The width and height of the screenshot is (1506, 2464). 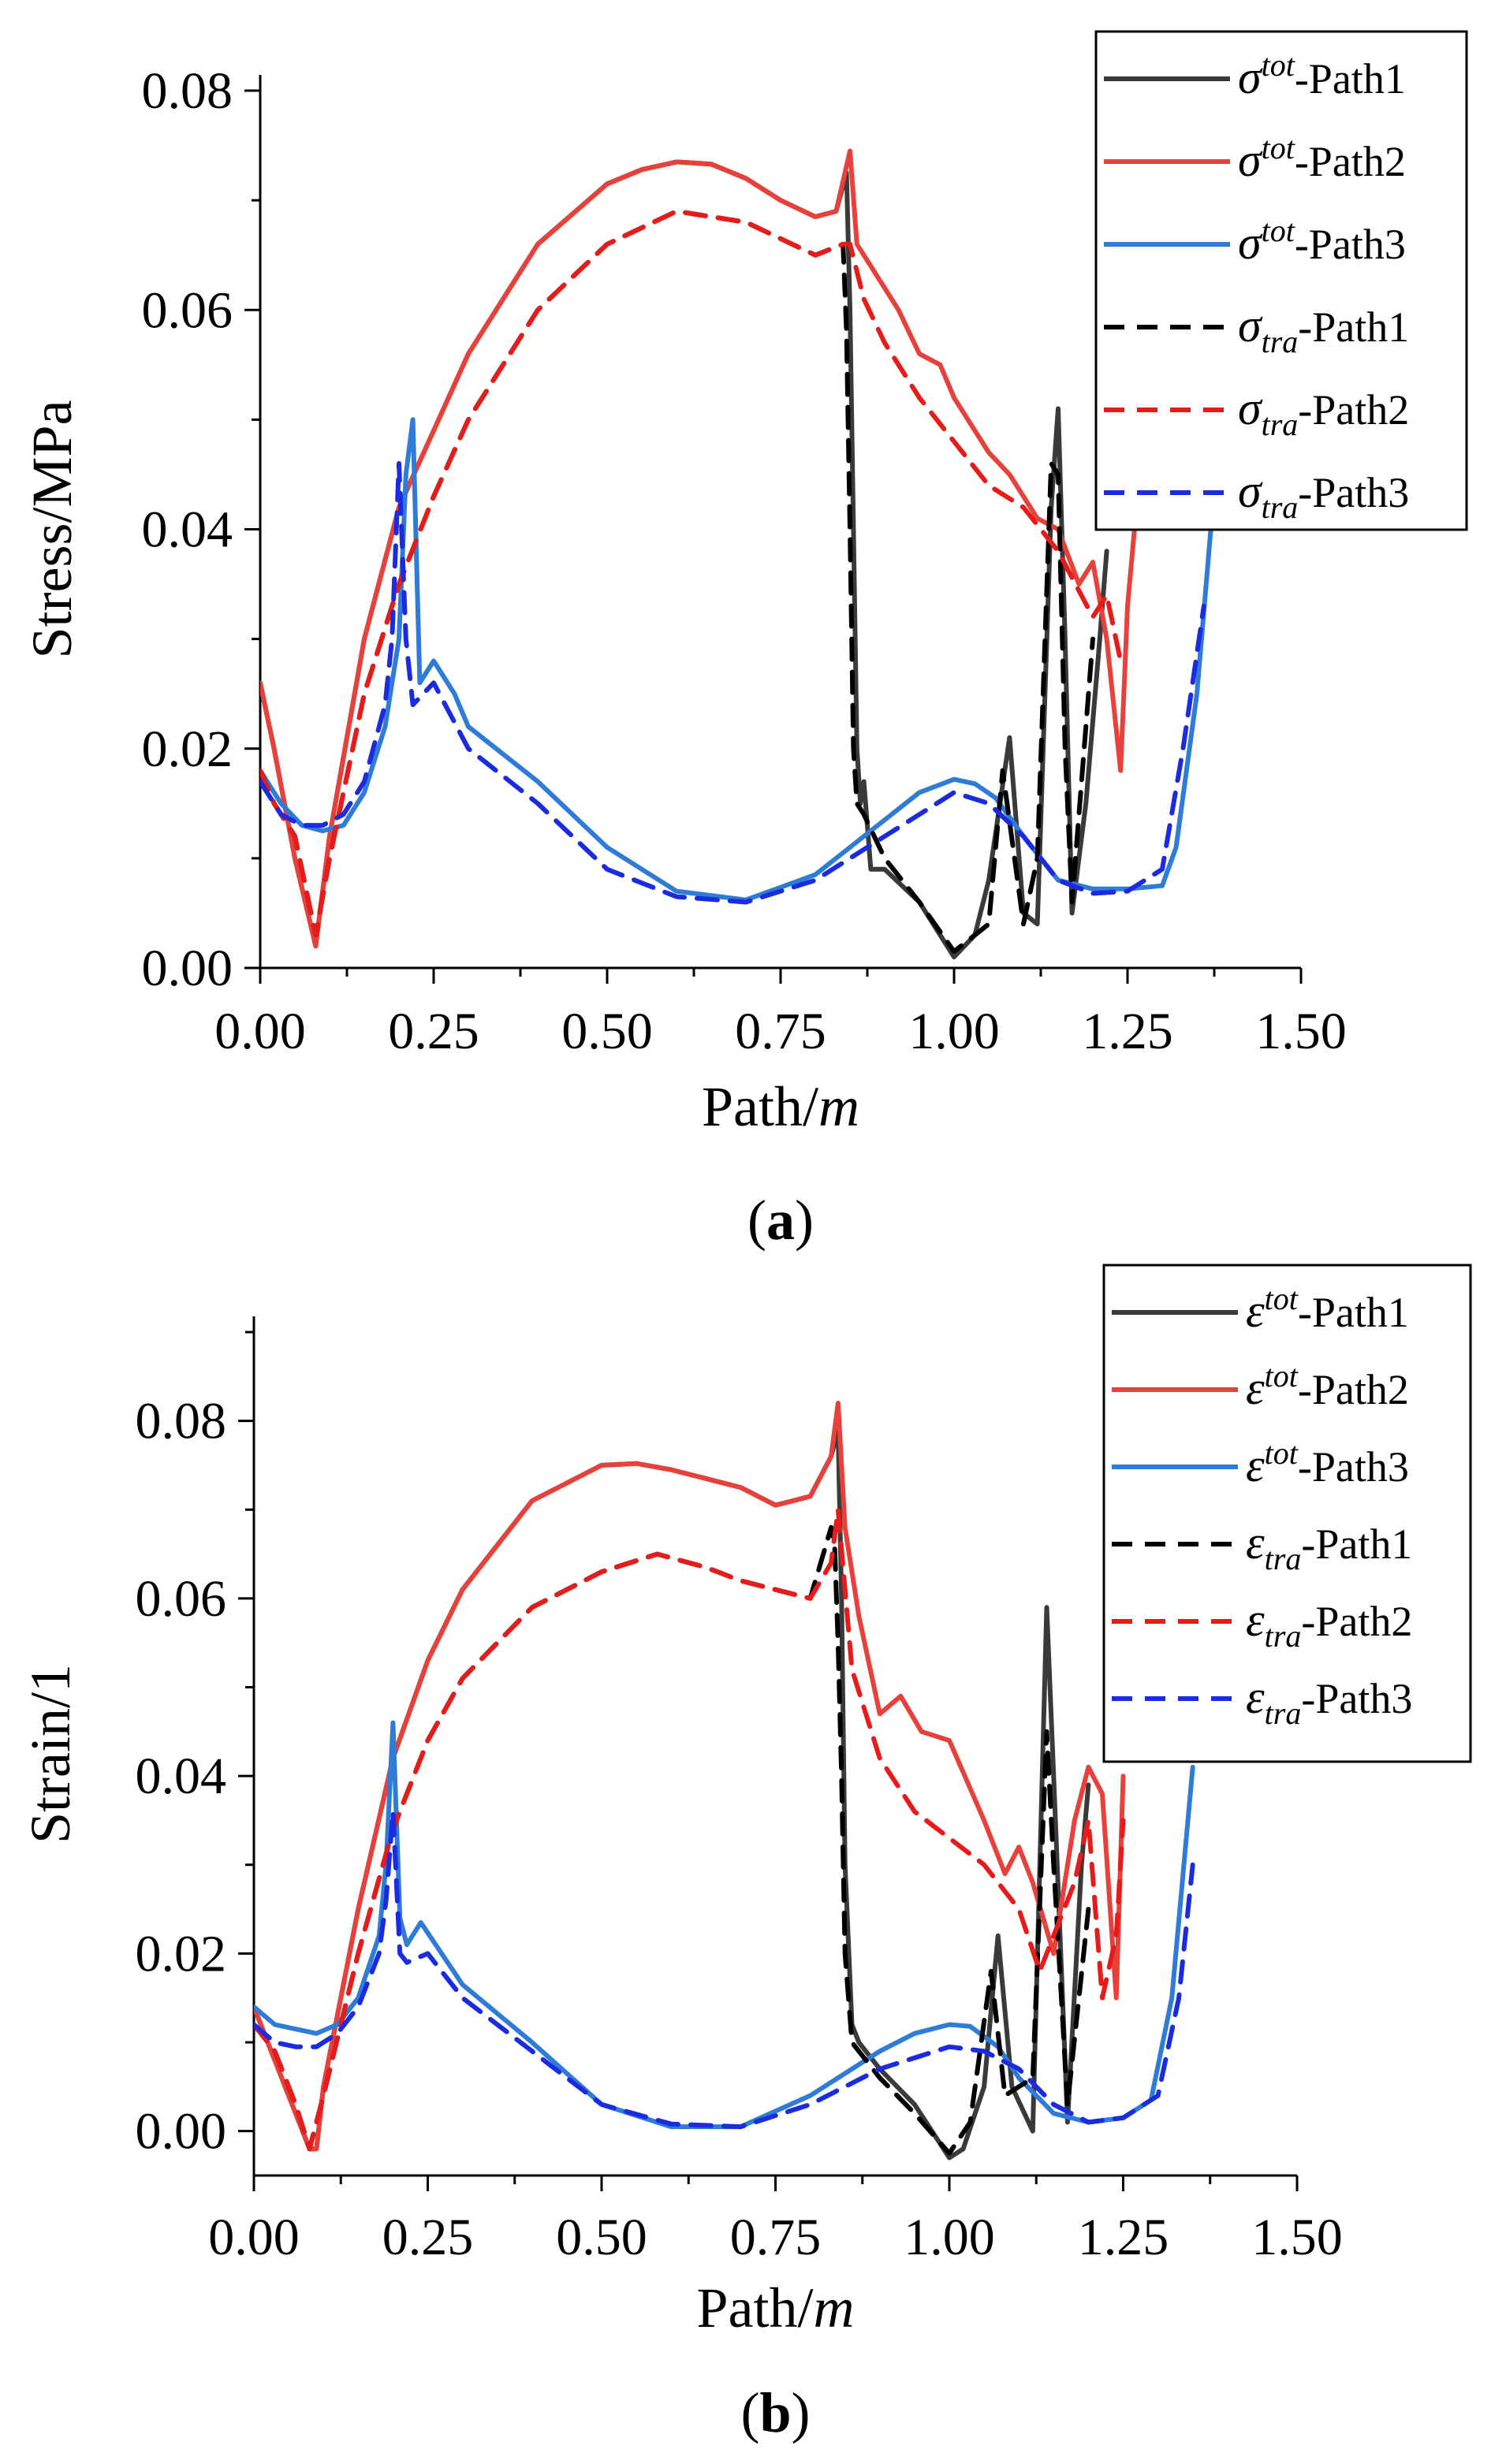 I want to click on legend-entry: εtot-Path1, so click(x=1327, y=1309).